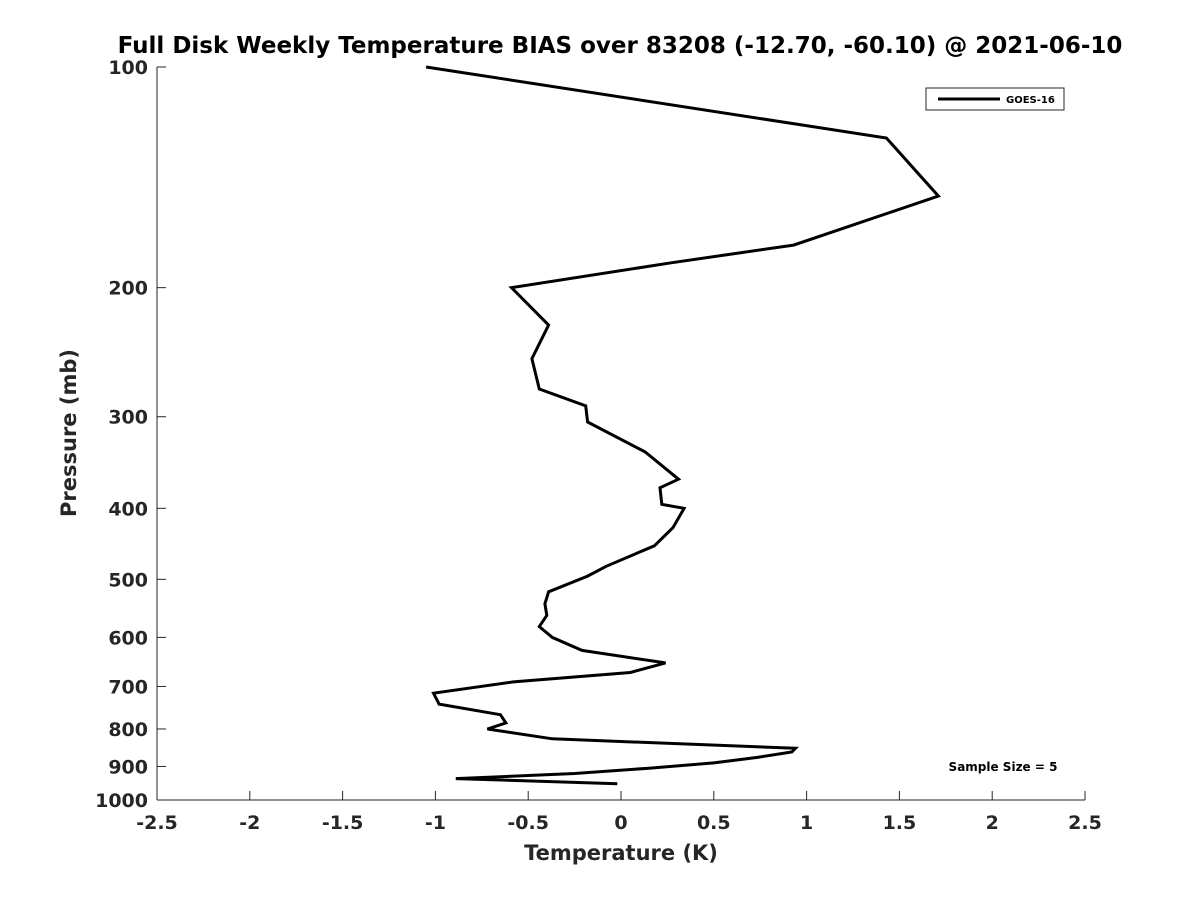 Image resolution: width=1200 pixels, height=900 pixels. Describe the element at coordinates (714, 823) in the screenshot. I see `x-tick-label: 0.5` at that location.